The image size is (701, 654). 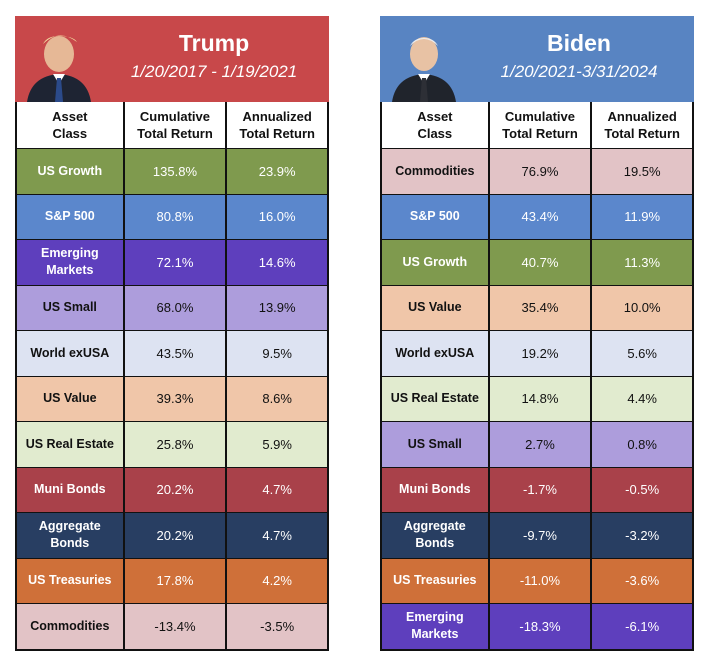 I want to click on biden-header: Biden 1/20/2021-3/31/2024, so click(x=537, y=59).